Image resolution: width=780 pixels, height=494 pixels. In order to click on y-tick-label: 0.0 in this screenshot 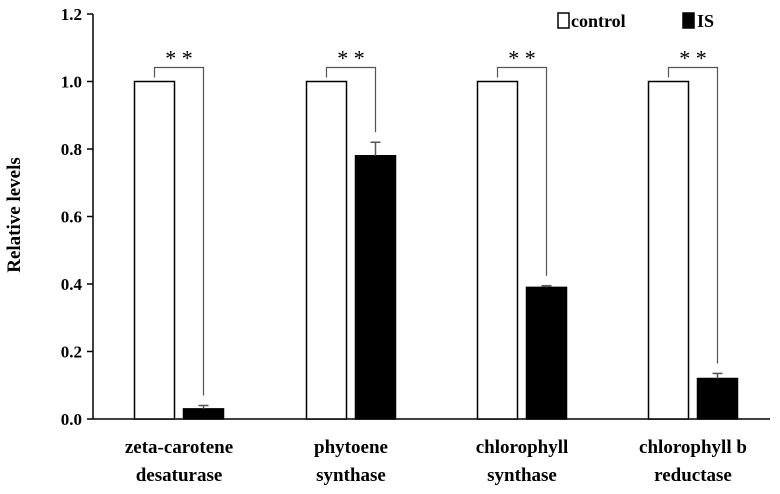, I will do `click(71, 419)`.